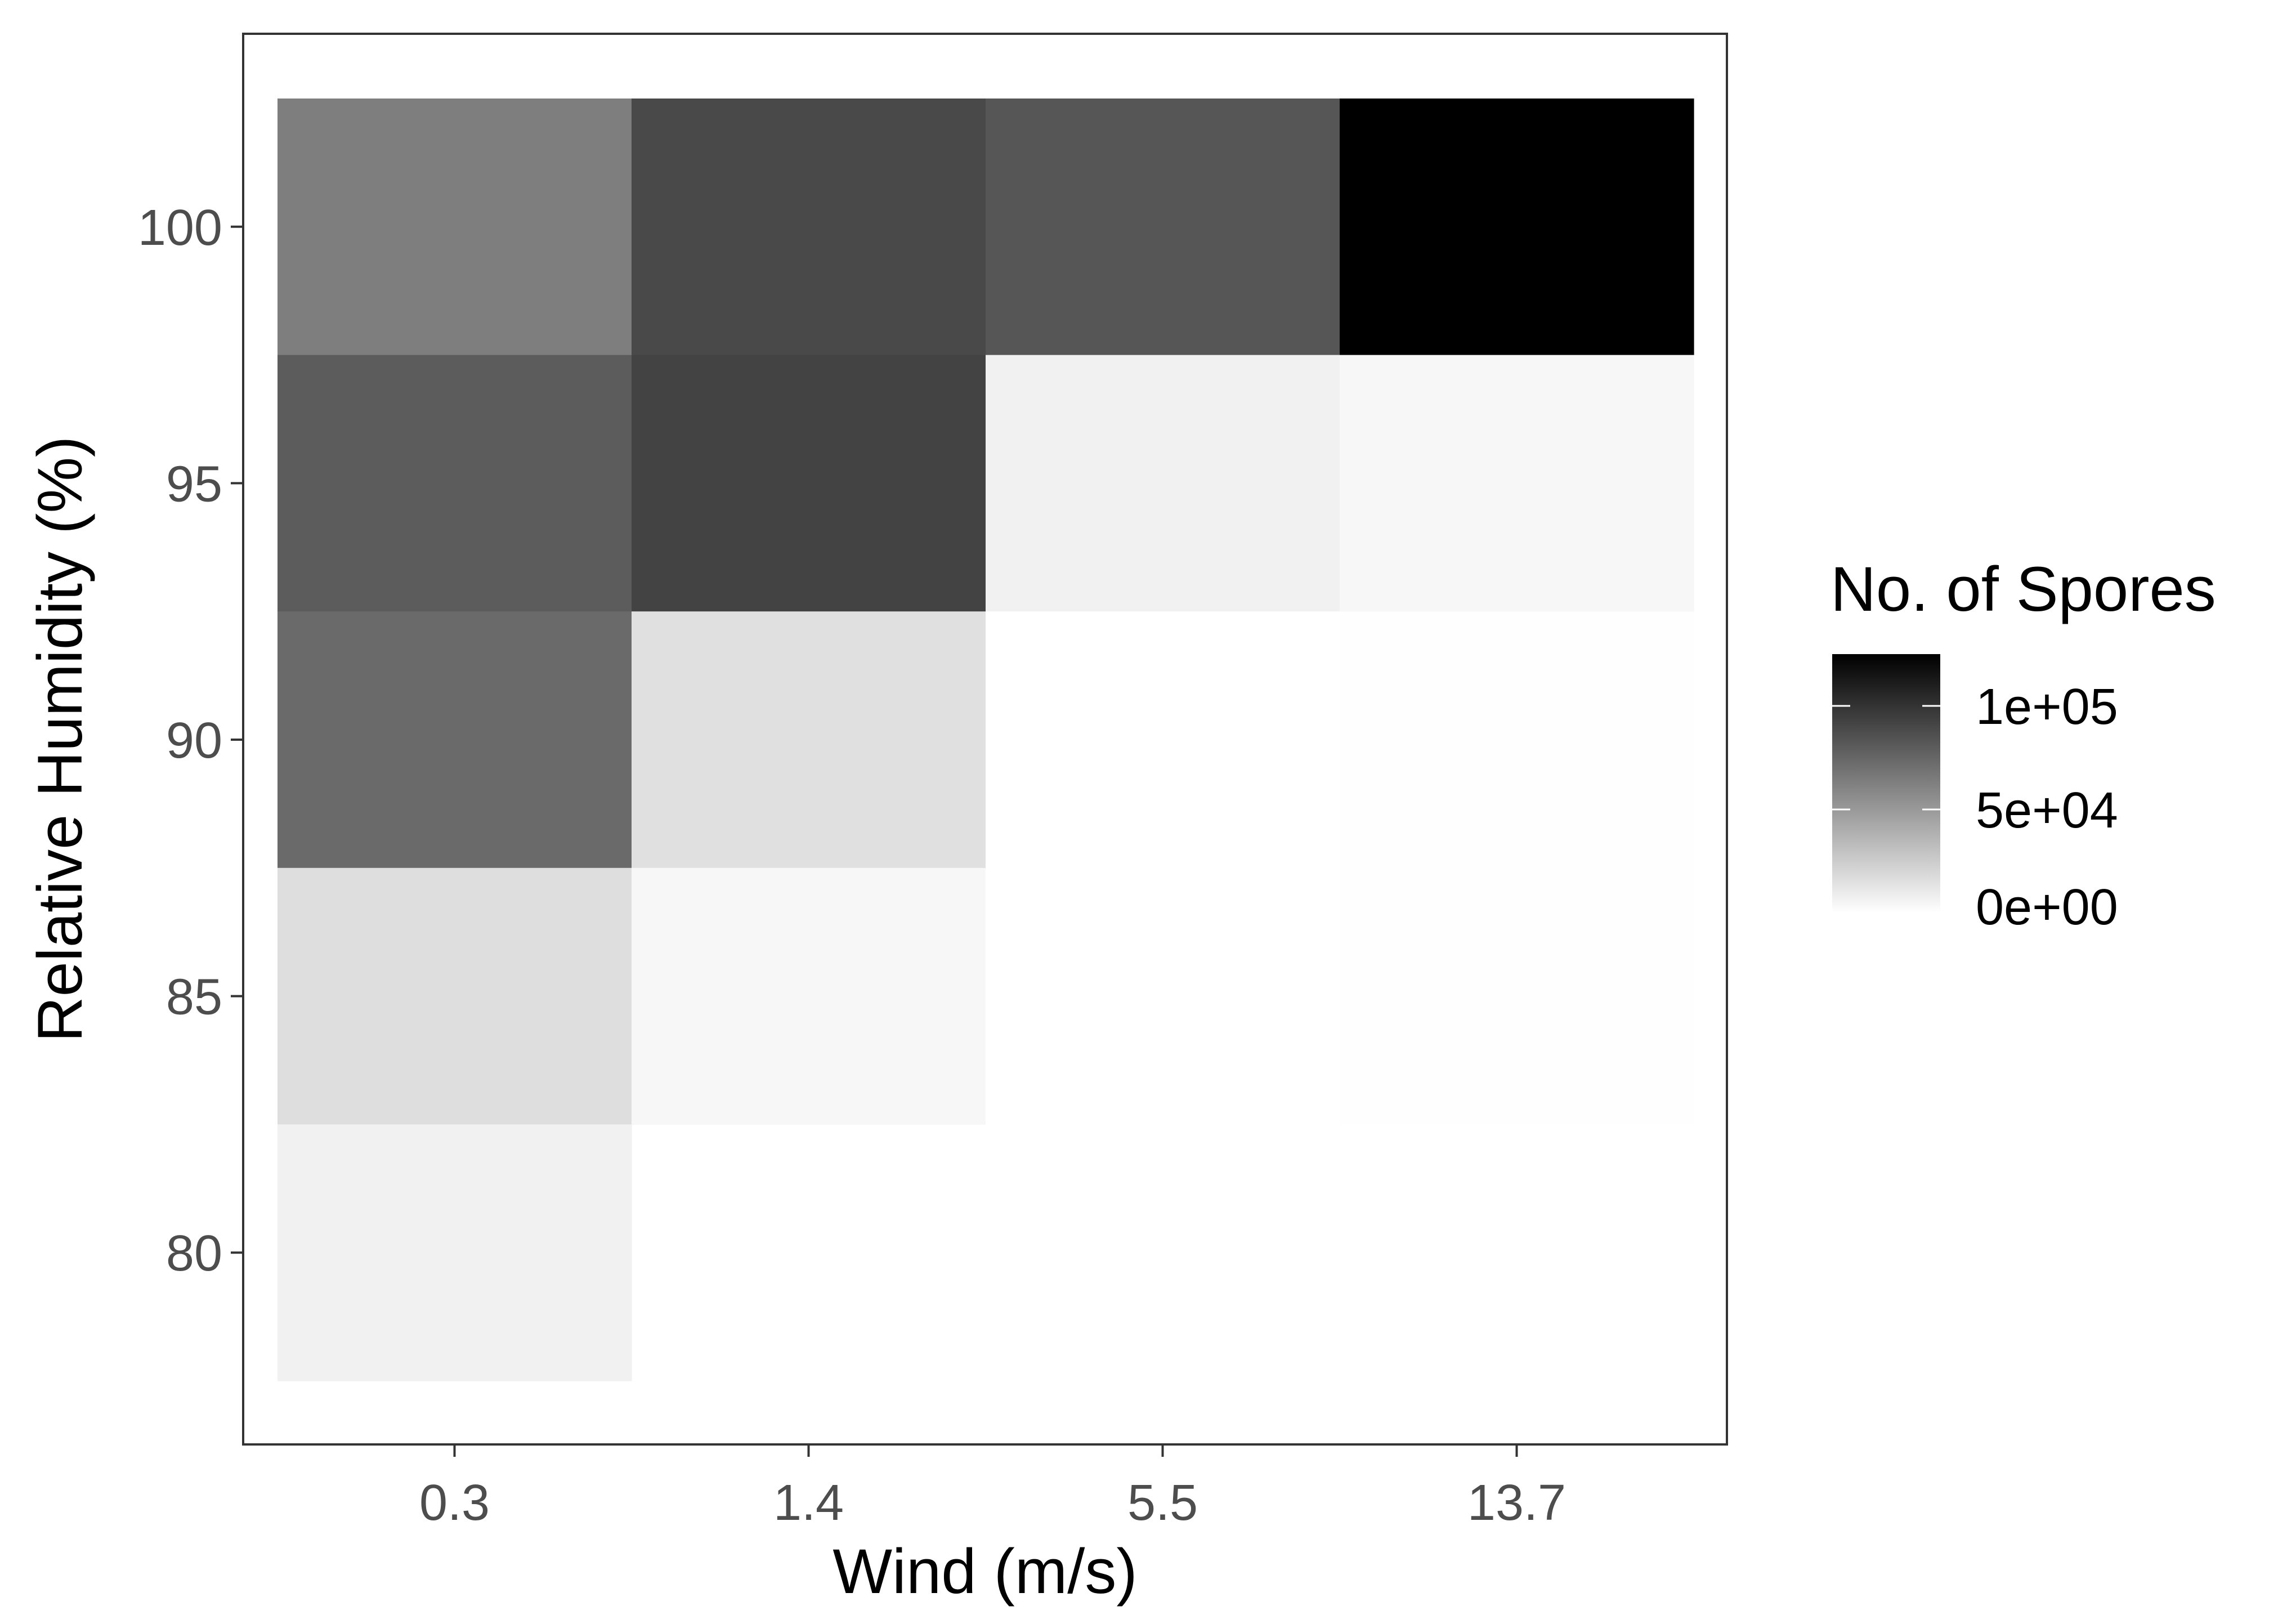 The width and height of the screenshot is (2296, 1624). What do you see at coordinates (992, 1487) in the screenshot?
I see `x-axis: 0.3 1.4 5.5 13.7` at bounding box center [992, 1487].